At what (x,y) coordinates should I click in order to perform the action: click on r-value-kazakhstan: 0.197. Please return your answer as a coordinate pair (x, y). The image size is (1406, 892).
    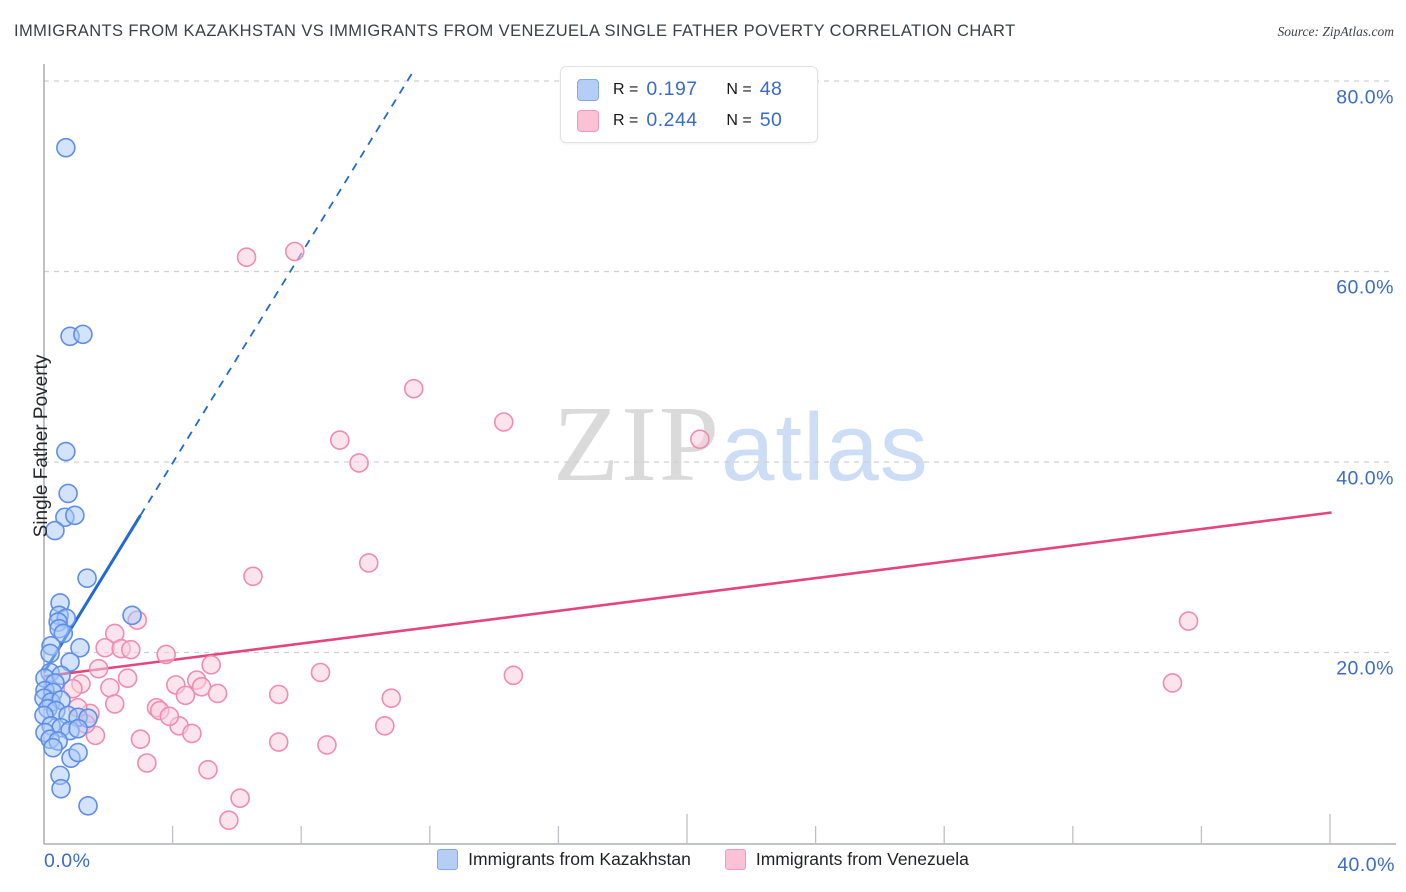
    Looking at the image, I should click on (672, 89).